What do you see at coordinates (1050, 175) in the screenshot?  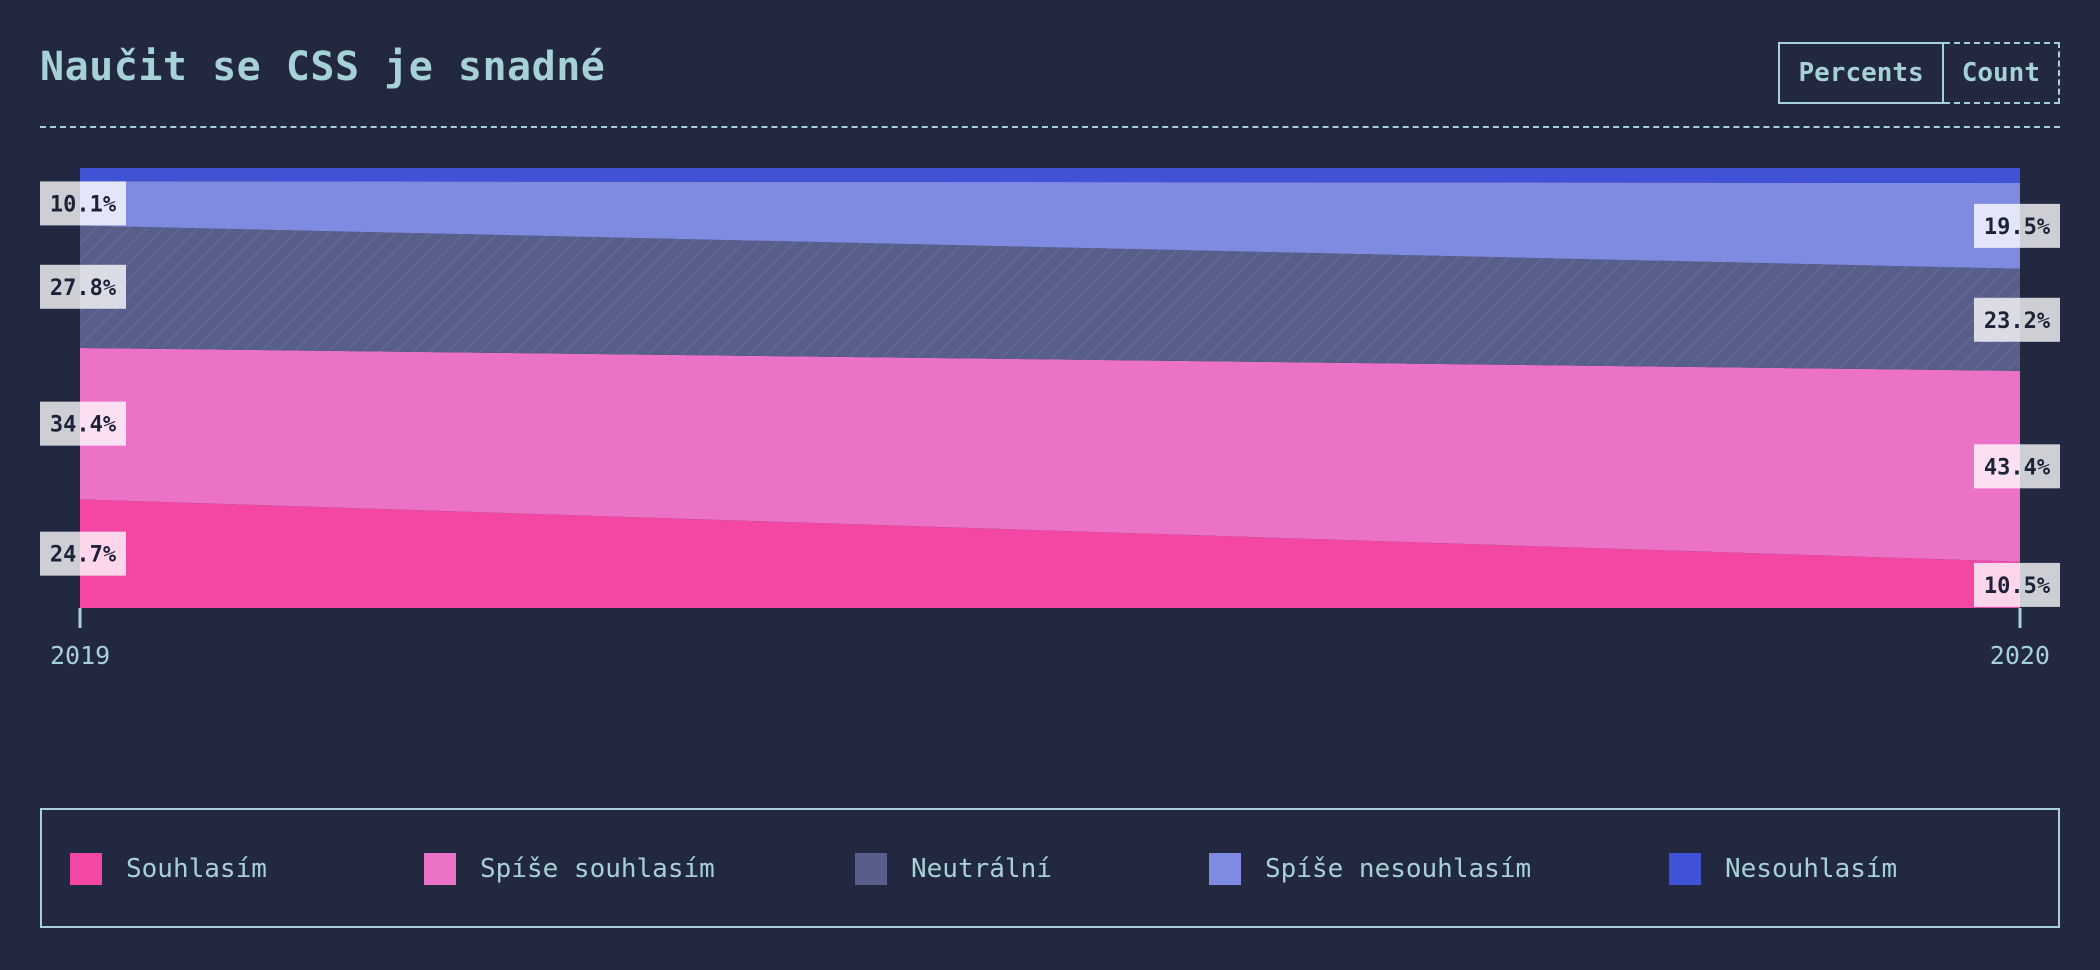 I see `area-nesouhlasim` at bounding box center [1050, 175].